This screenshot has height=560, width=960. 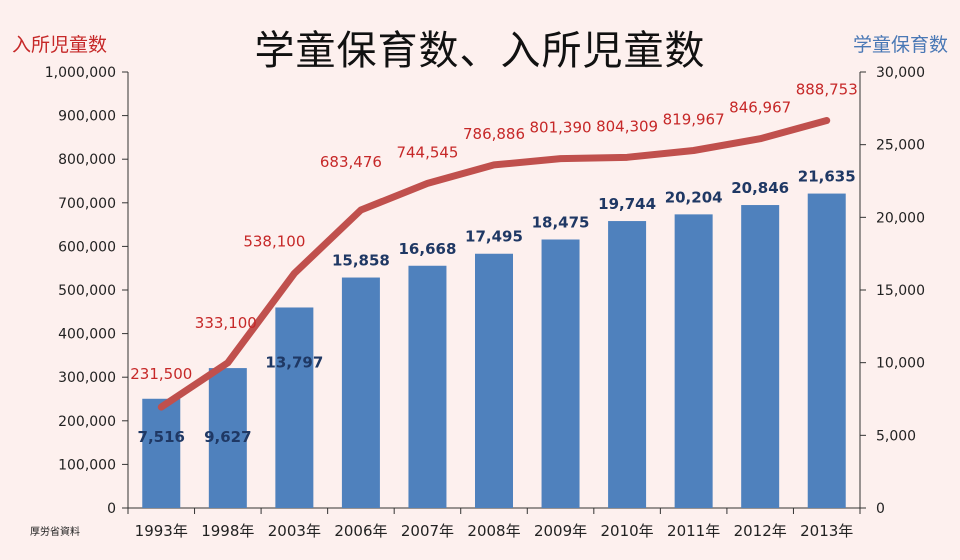 What do you see at coordinates (427, 531) in the screenshot?
I see `x-tick-label: 2007年` at bounding box center [427, 531].